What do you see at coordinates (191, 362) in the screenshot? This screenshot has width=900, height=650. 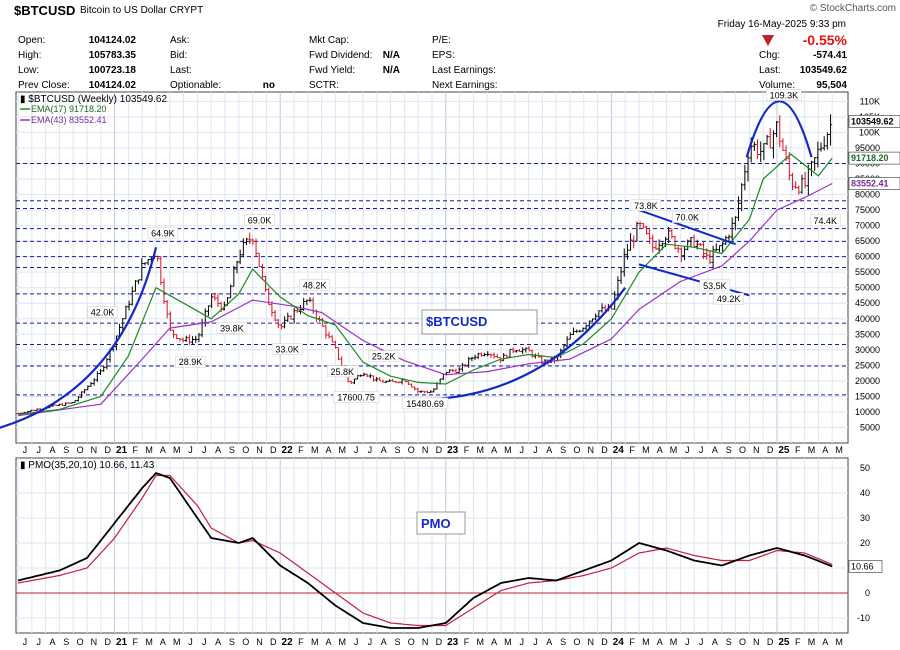 I see `price-label: 28.9K` at bounding box center [191, 362].